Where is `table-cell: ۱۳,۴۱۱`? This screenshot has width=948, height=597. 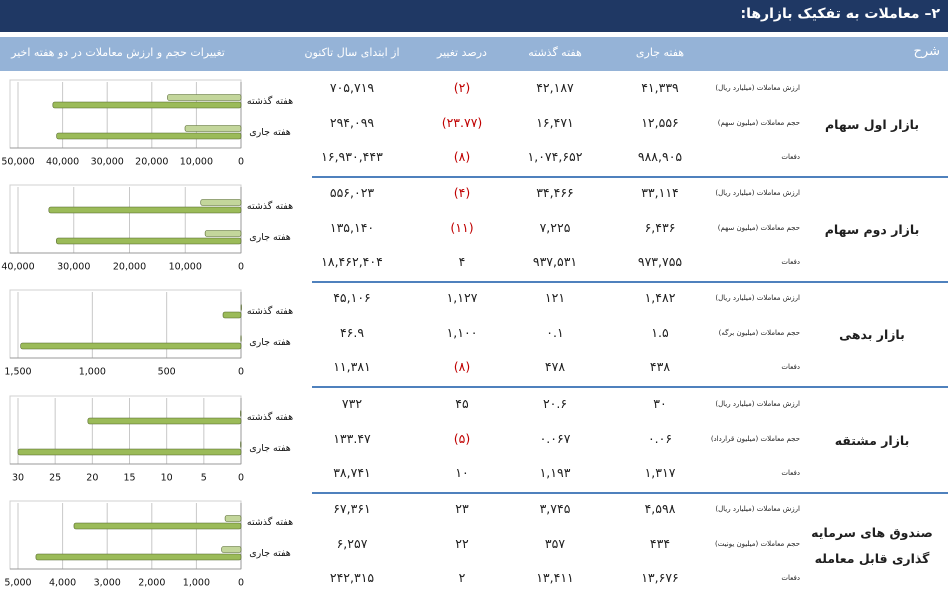
table-cell: ۱۳,۴۱۱ is located at coordinates (555, 577).